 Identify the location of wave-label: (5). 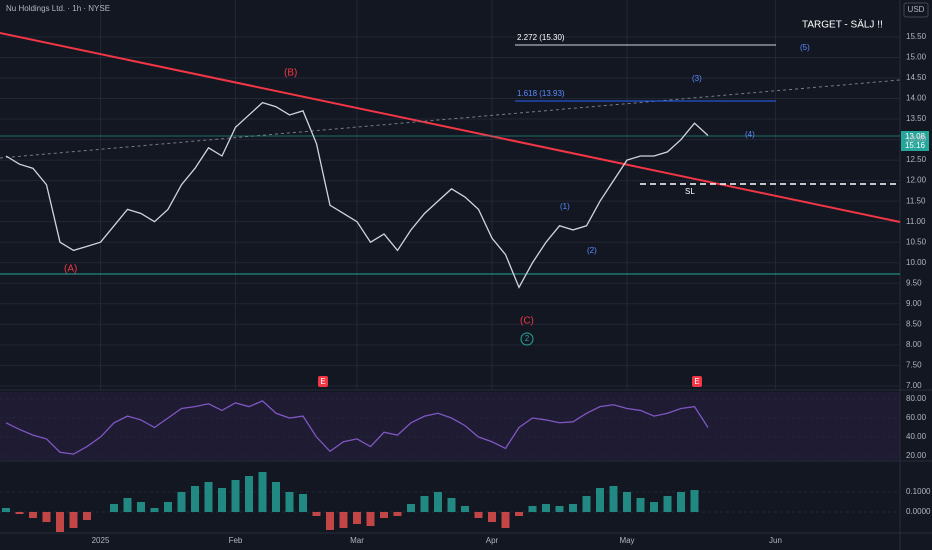
(805, 47).